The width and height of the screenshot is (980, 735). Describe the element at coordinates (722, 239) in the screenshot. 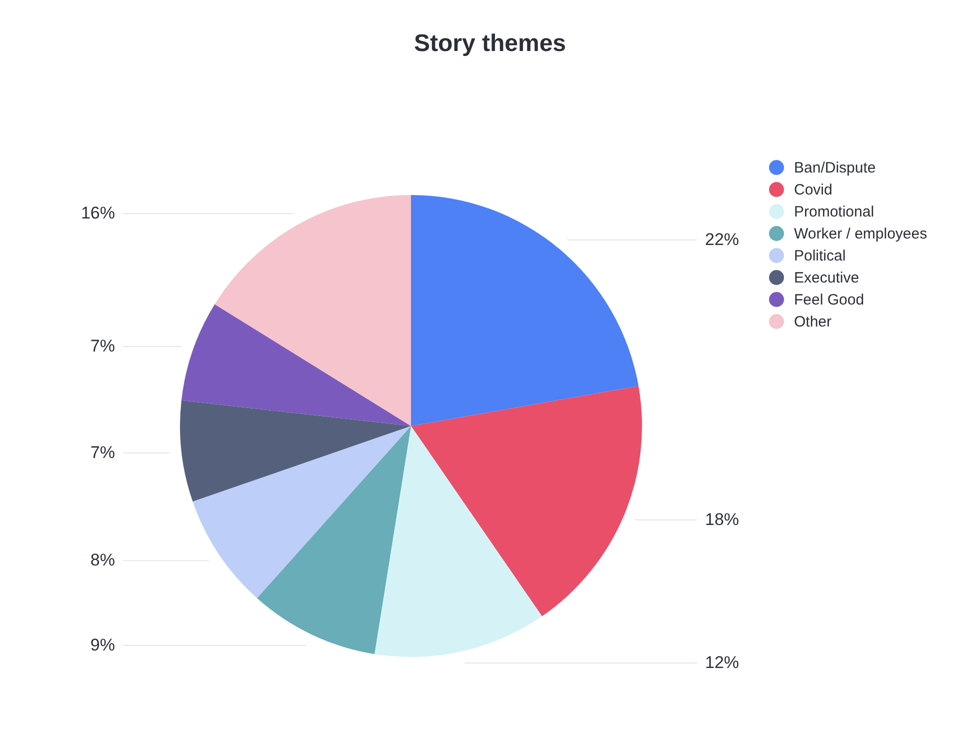

I see `data-label: 22%` at that location.